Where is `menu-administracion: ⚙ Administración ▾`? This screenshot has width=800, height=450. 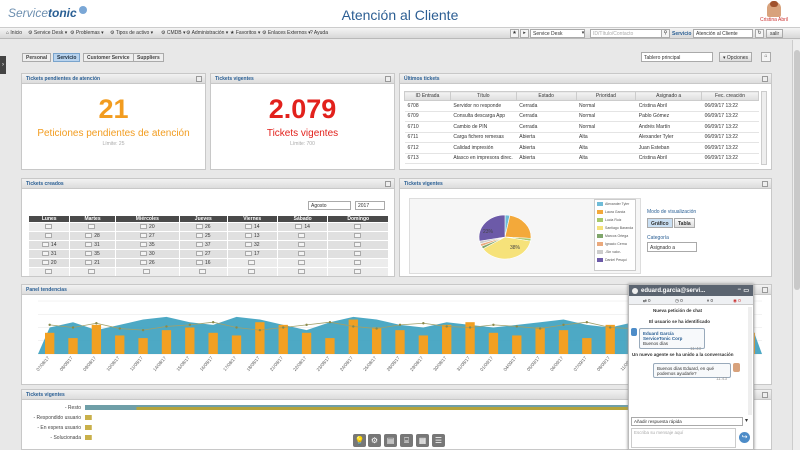
menu-administracion: ⚙ Administración ▾ is located at coordinates (207, 33).